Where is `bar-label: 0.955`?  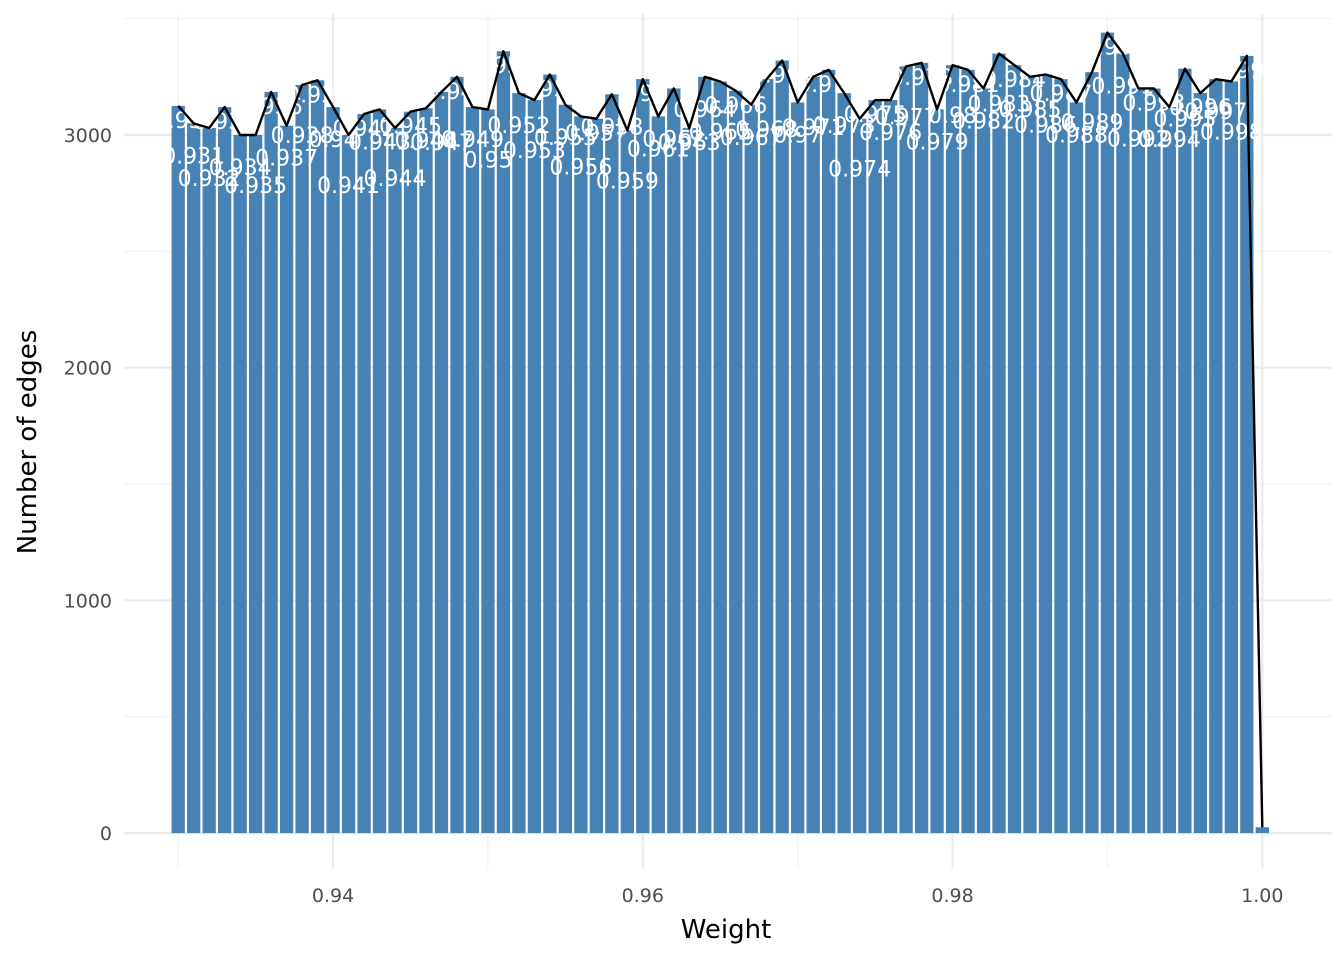
bar-label: 0.955 is located at coordinates (565, 138).